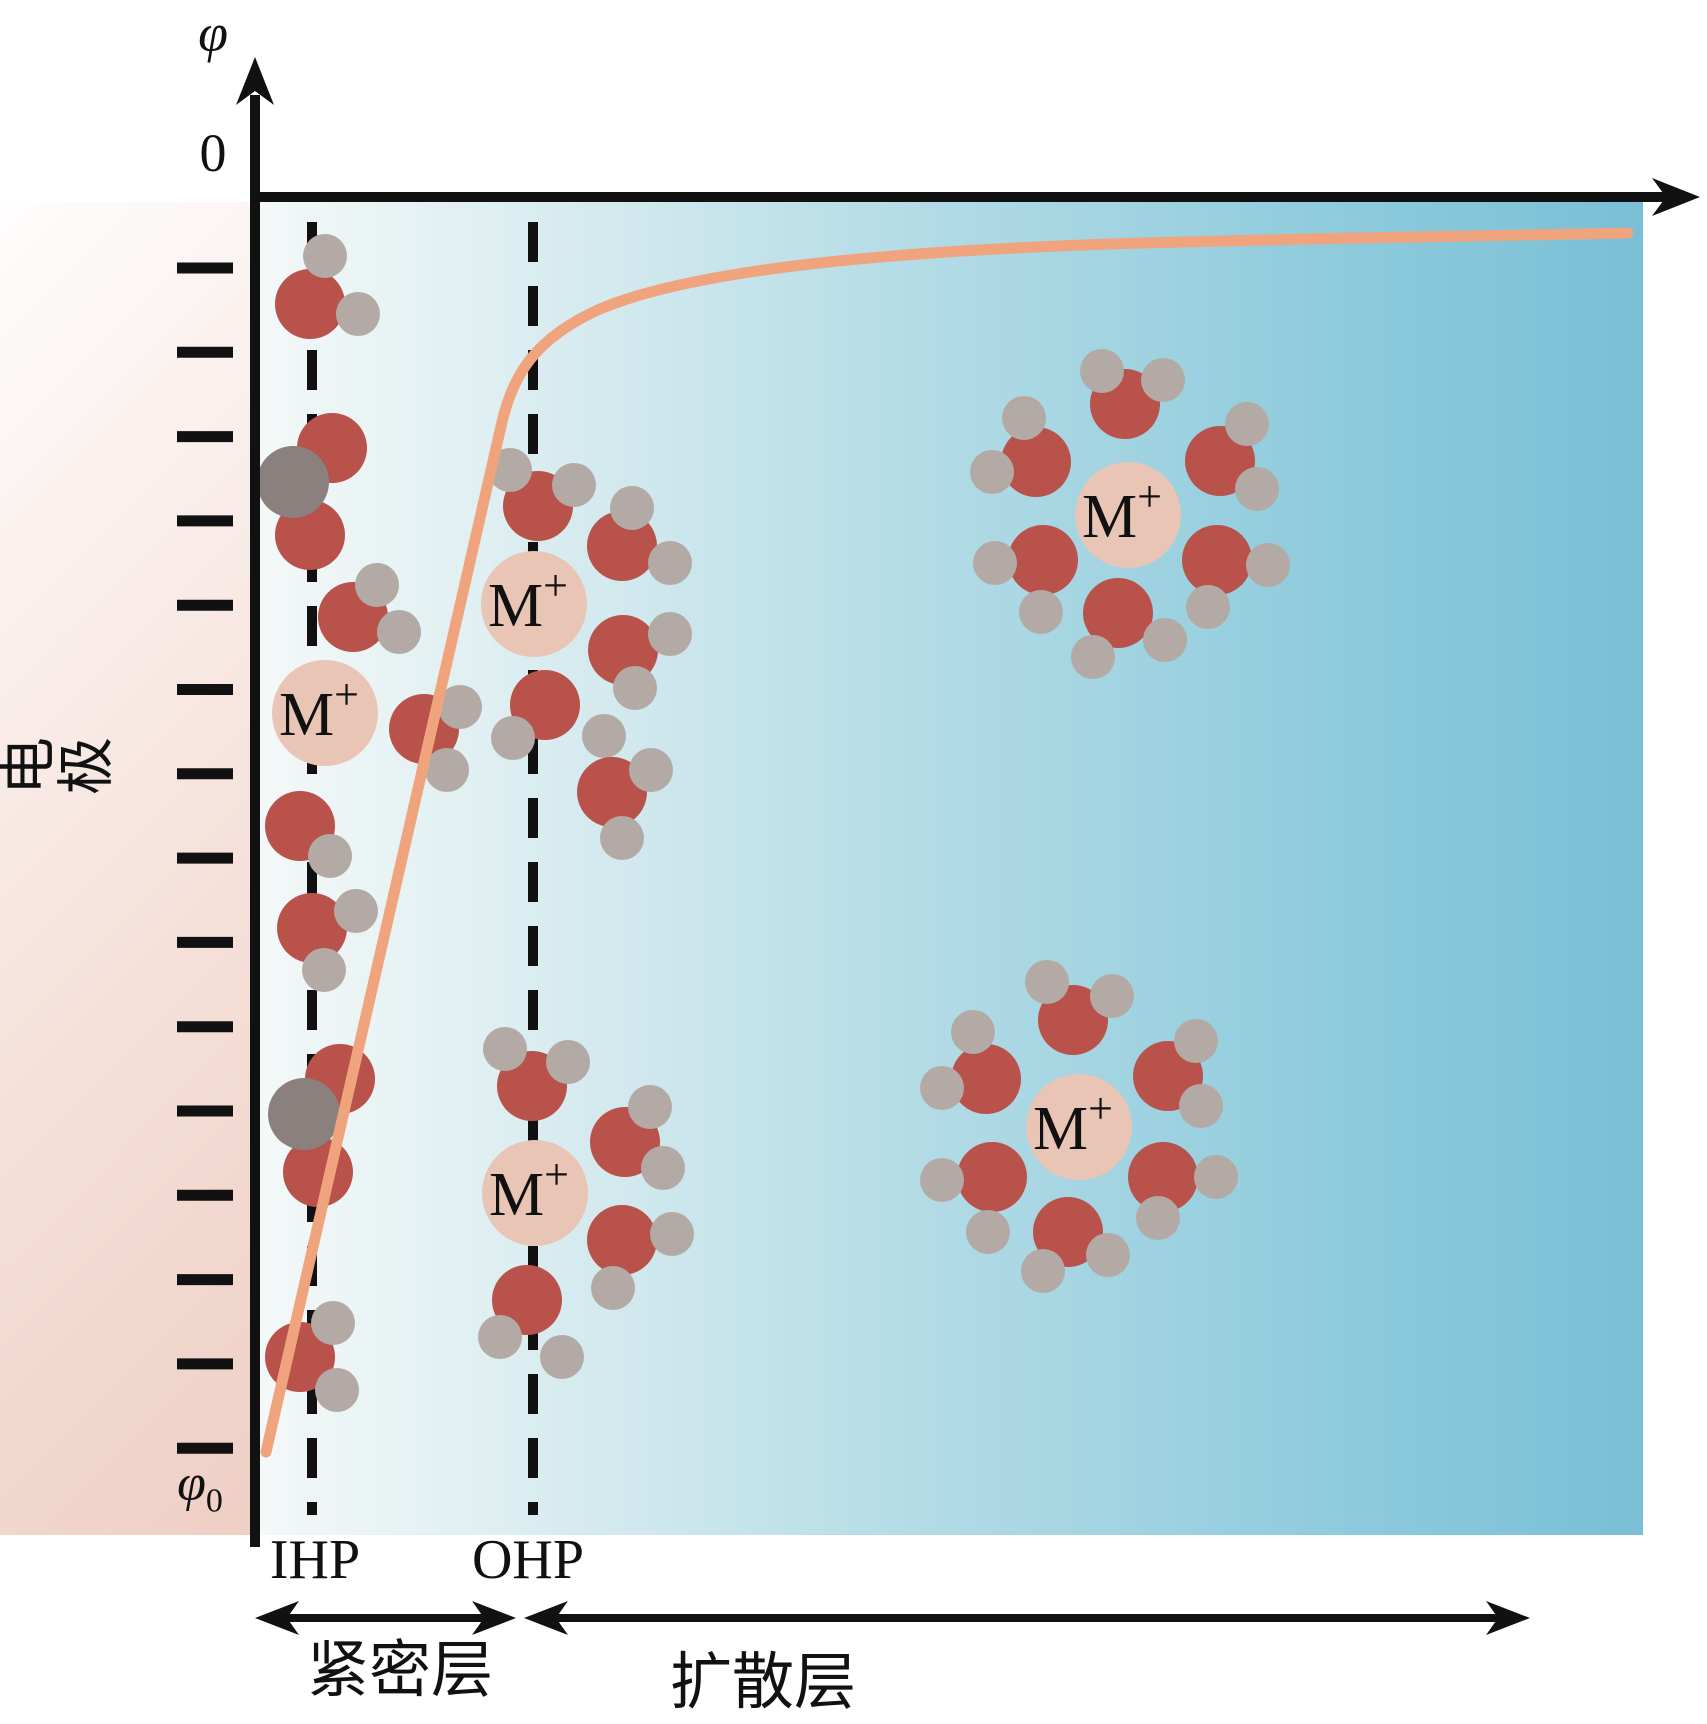 The width and height of the screenshot is (1707, 1724). Describe the element at coordinates (1508, 1618) in the screenshot. I see `diffuse-layer-arrow-right-arrowhead-icon` at that location.